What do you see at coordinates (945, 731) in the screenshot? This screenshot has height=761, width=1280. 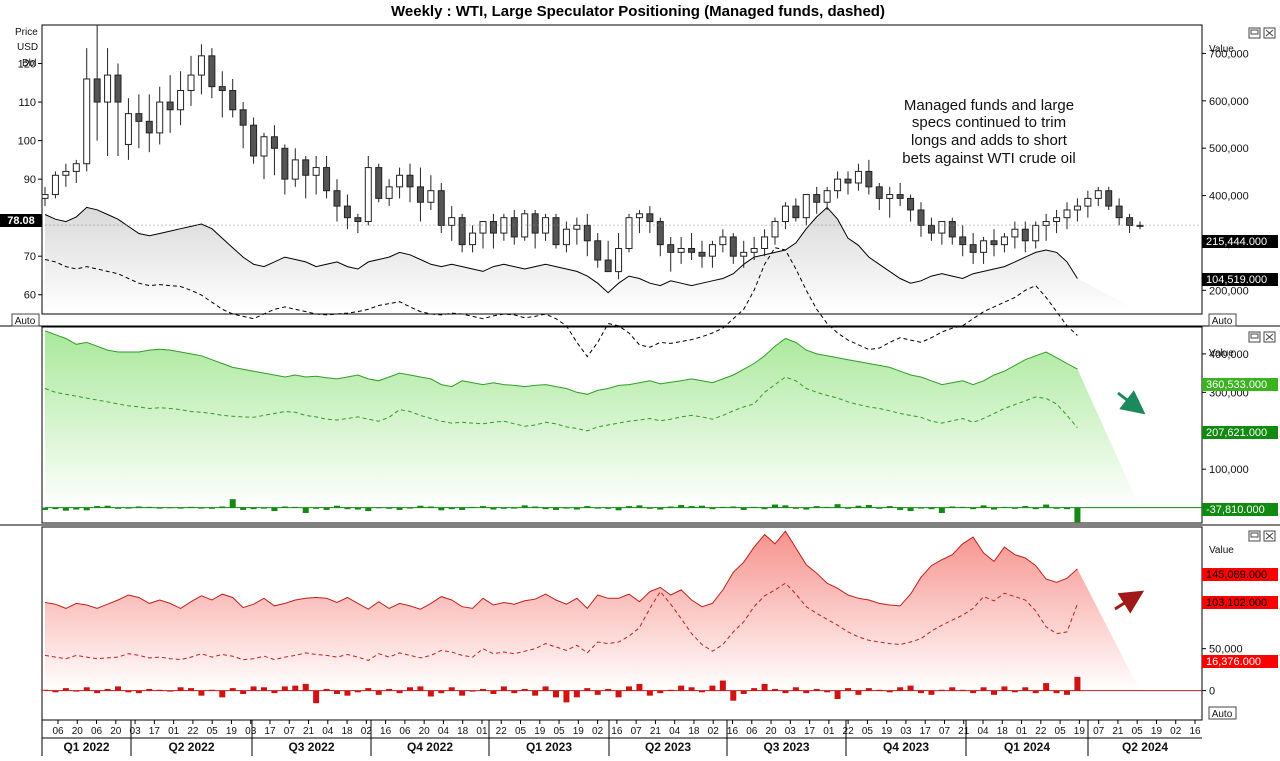 I see `x-week-label: 07` at bounding box center [945, 731].